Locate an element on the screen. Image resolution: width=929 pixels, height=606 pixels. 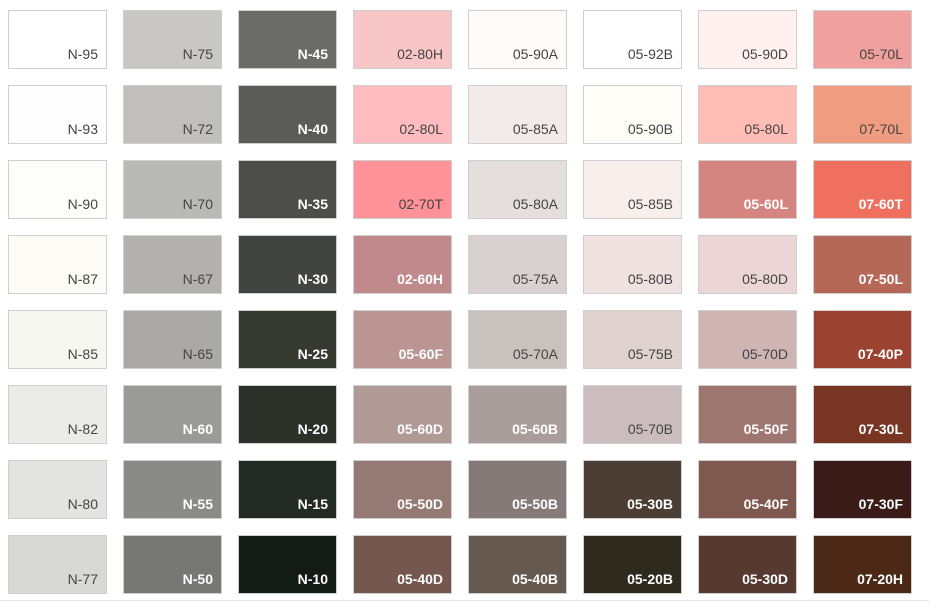
color-swatch: 05-60F is located at coordinates (402, 339).